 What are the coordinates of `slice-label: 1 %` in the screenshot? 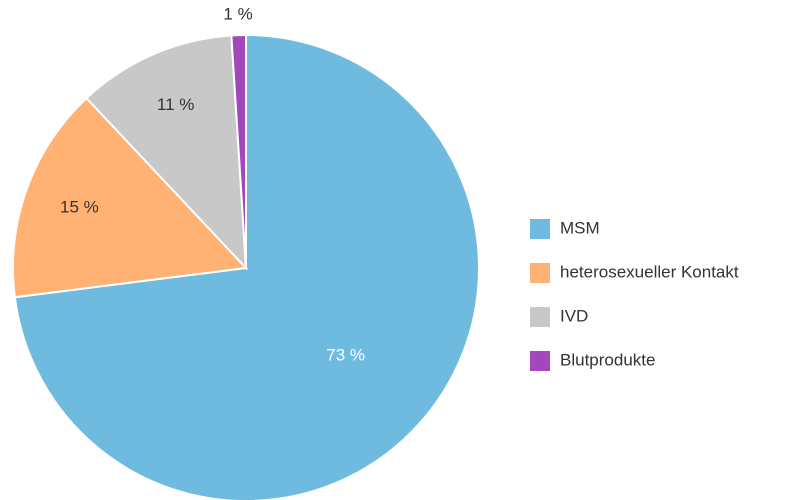 It's located at (237, 14).